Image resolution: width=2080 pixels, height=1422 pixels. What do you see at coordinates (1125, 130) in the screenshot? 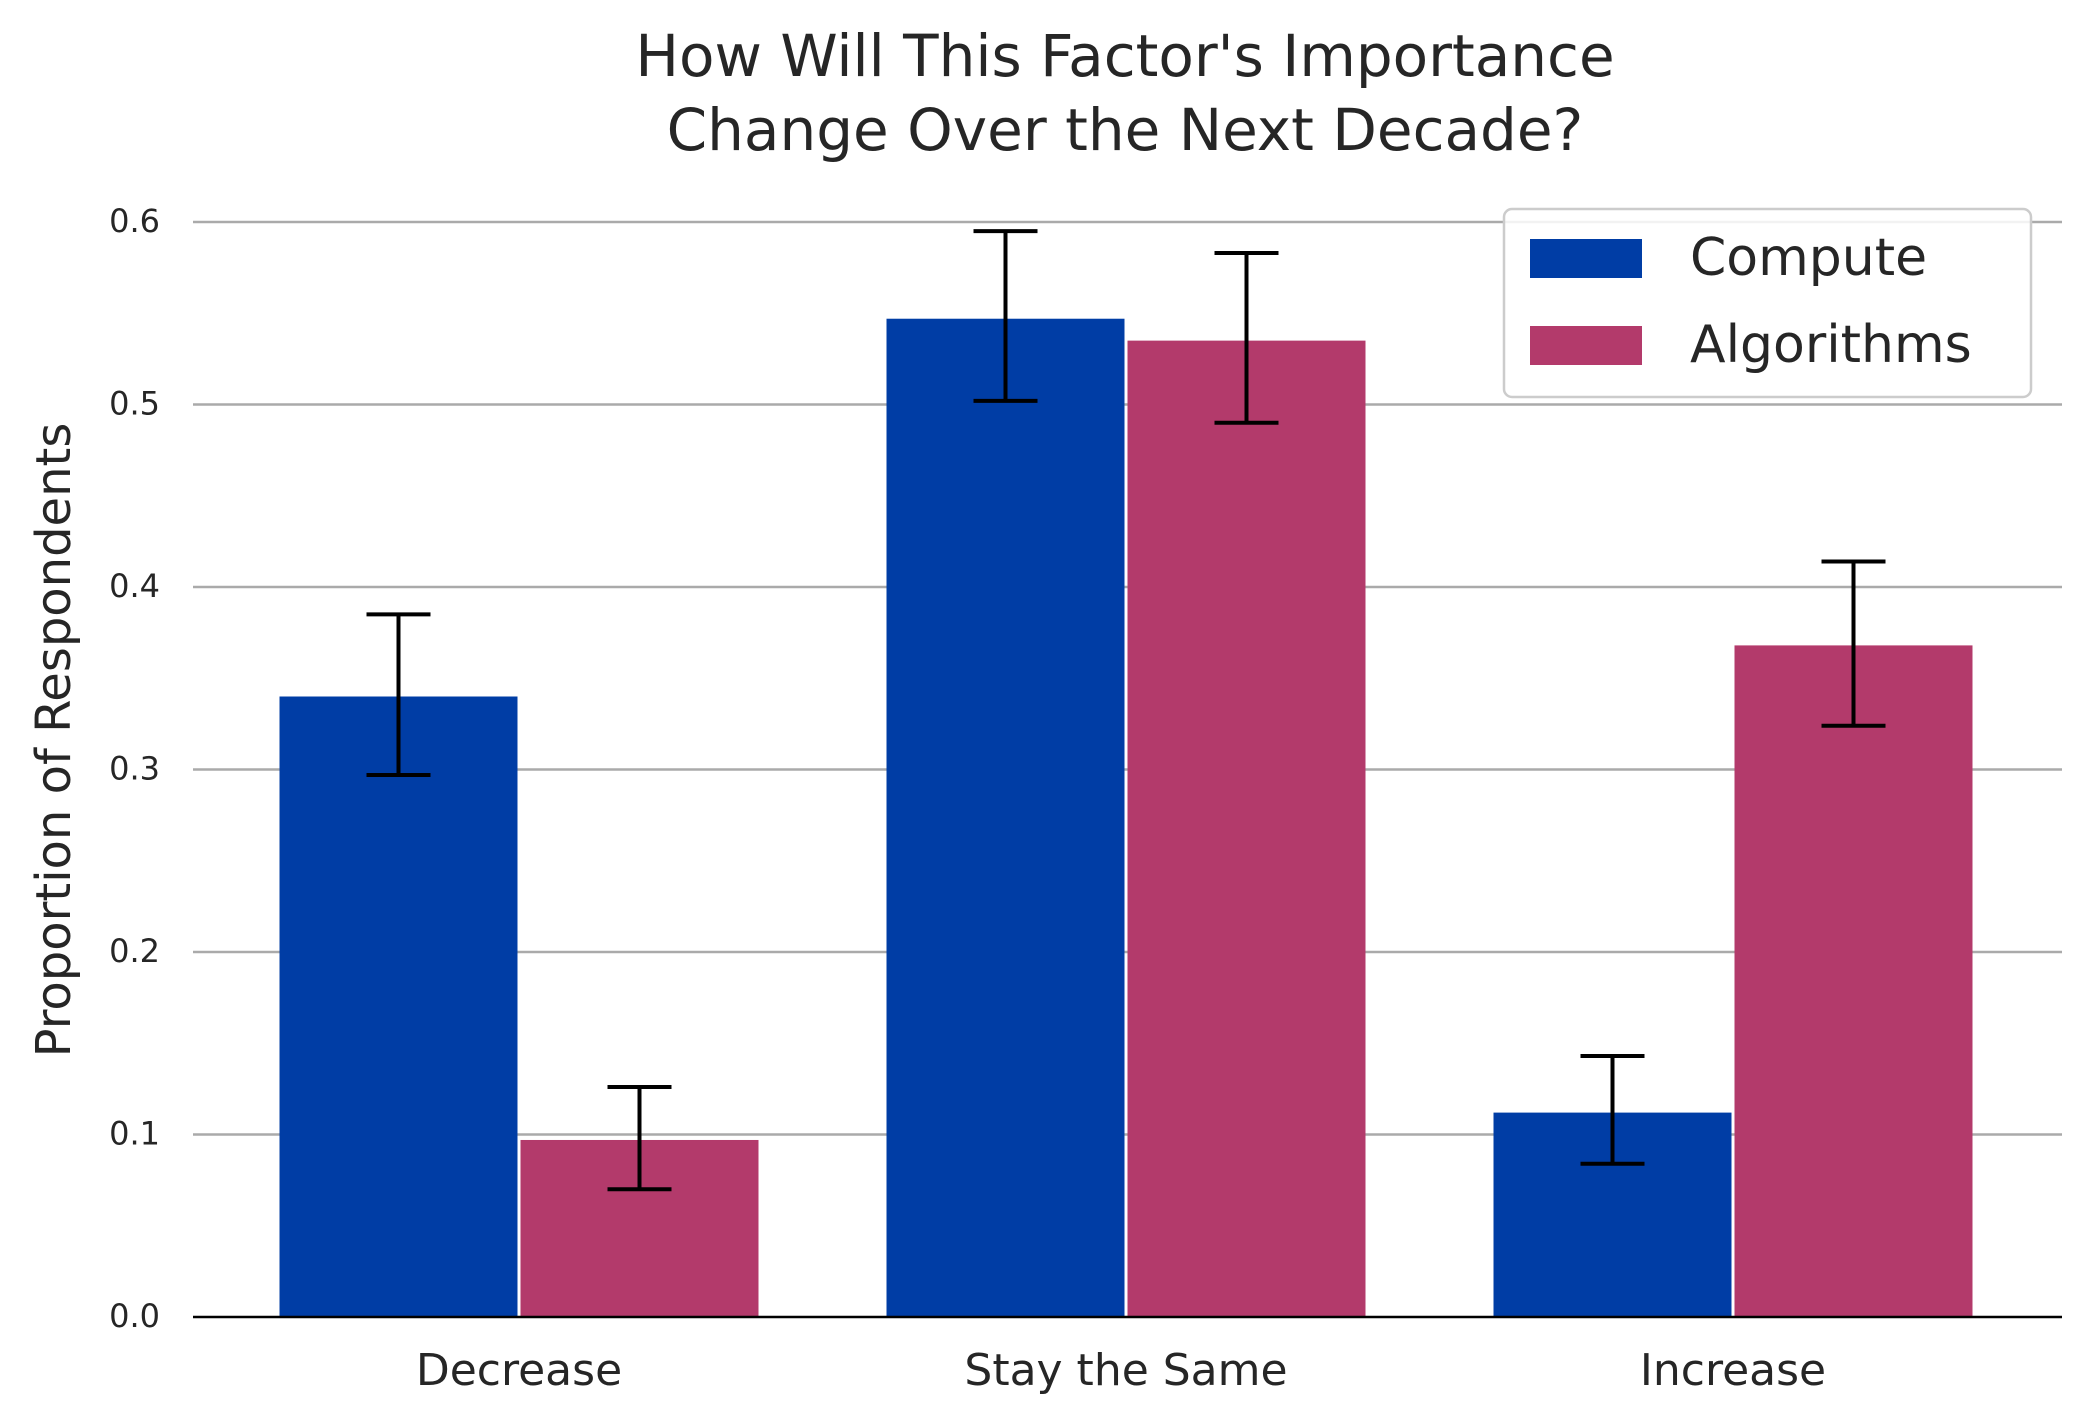
I see `chart-title-line-2: Change Over the Next Decade?` at bounding box center [1125, 130].